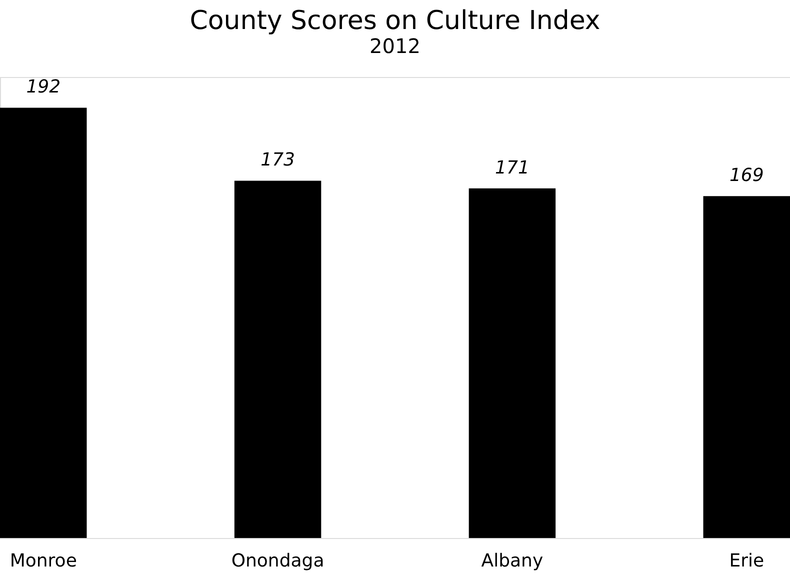 Image resolution: width=790 pixels, height=576 pixels. What do you see at coordinates (395, 46) in the screenshot?
I see `chart-subtitle: 2012` at bounding box center [395, 46].